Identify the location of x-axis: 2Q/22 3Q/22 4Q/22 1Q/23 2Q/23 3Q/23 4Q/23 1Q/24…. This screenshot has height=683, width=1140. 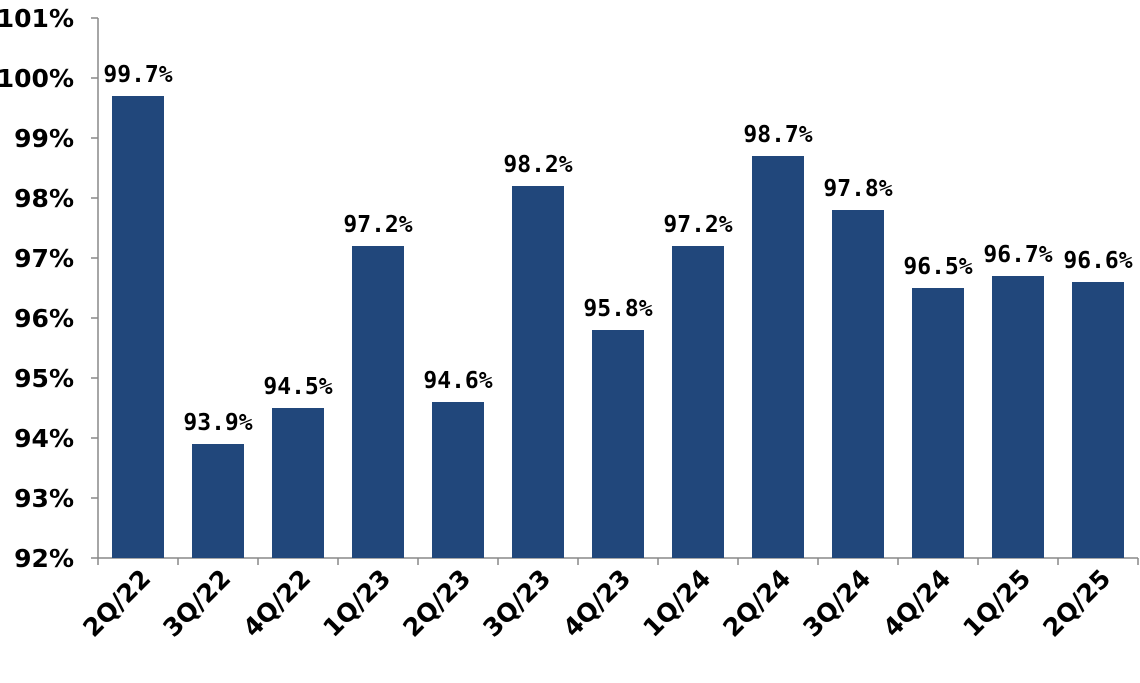
(608, 600).